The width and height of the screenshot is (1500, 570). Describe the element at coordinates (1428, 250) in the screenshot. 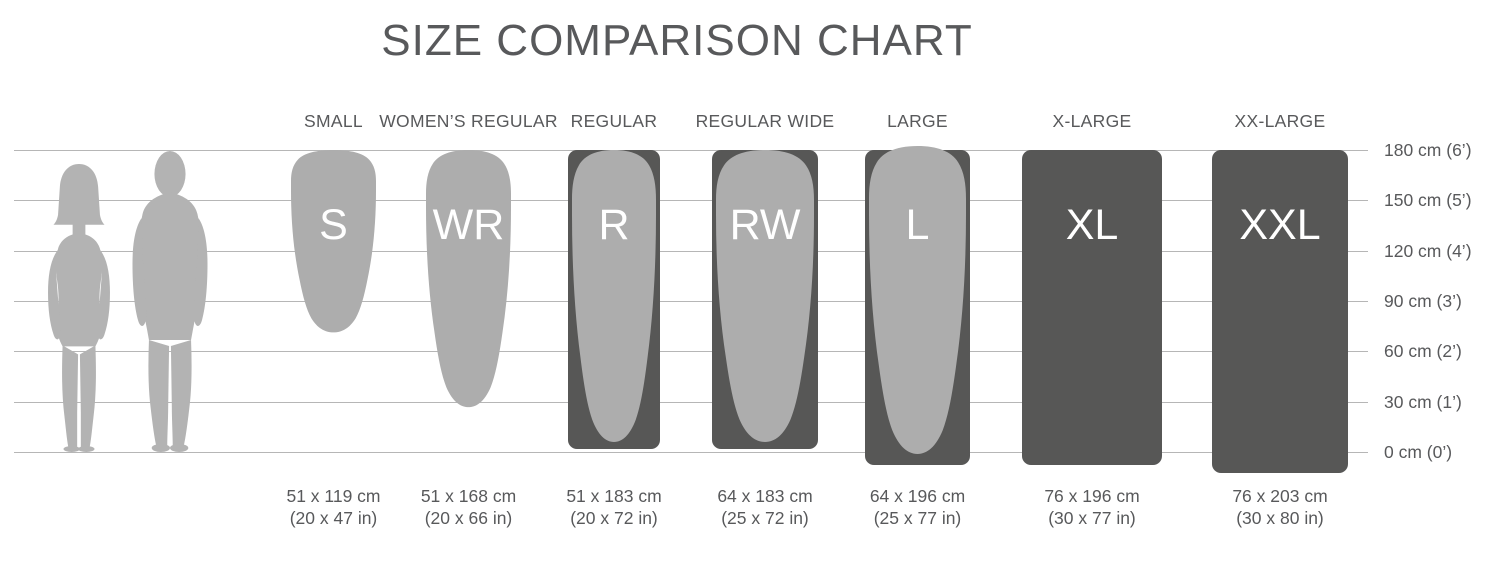

I see `axis-tick-label: 120 cm (4’)` at that location.